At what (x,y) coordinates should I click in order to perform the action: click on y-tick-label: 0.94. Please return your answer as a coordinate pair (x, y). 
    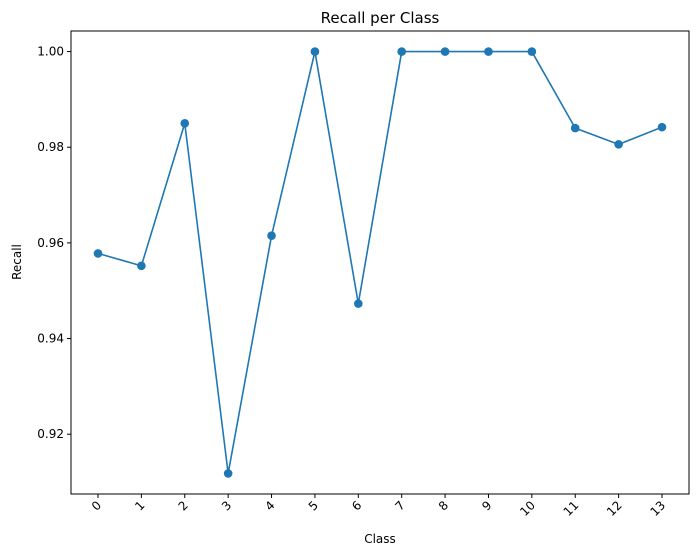
    Looking at the image, I should click on (50, 339).